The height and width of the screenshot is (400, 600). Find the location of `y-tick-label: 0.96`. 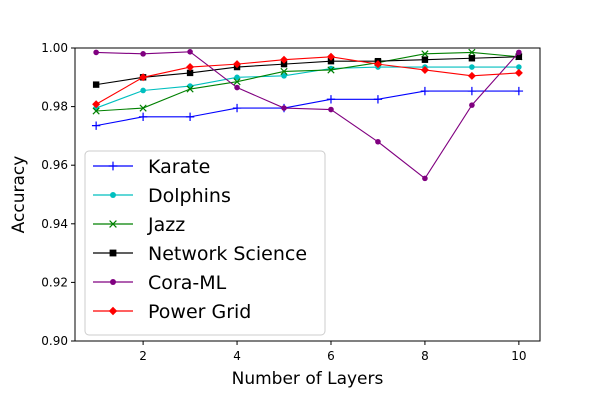

y-tick-label: 0.96 is located at coordinates (54, 165).